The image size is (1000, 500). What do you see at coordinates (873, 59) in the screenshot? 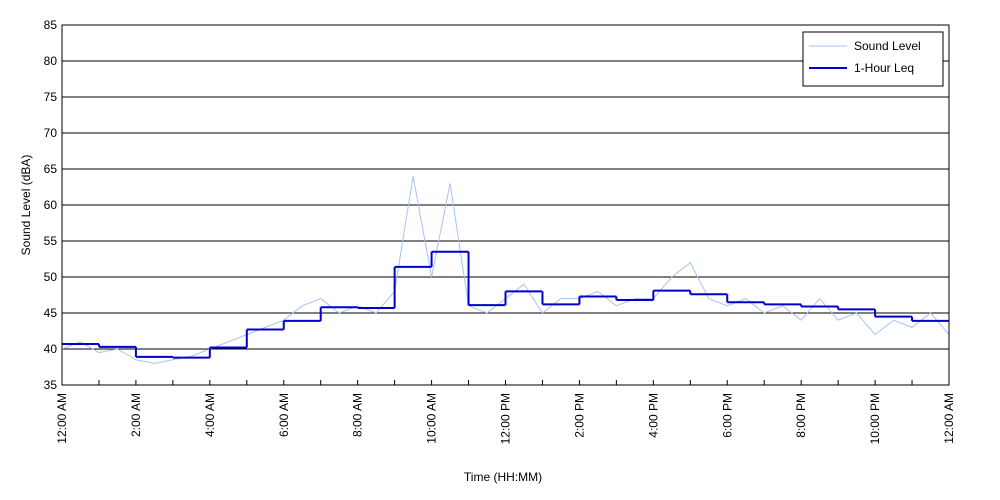
I see `legend-box` at bounding box center [873, 59].